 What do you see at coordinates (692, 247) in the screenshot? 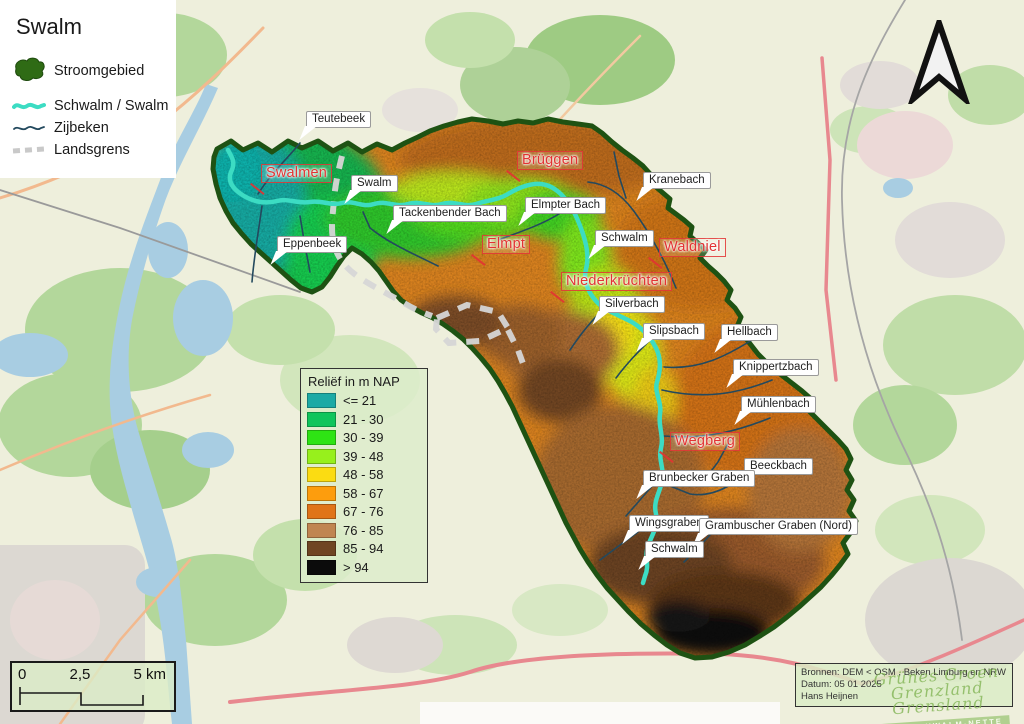
I see `place-label-waldniel: Waldniel` at bounding box center [692, 247].